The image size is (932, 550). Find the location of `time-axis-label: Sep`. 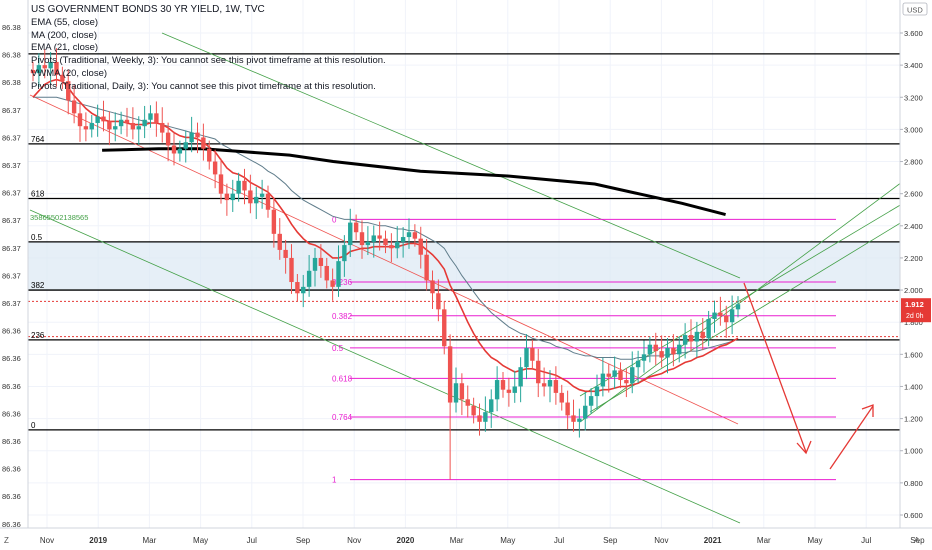

time-axis-label: Sep is located at coordinates (917, 540).